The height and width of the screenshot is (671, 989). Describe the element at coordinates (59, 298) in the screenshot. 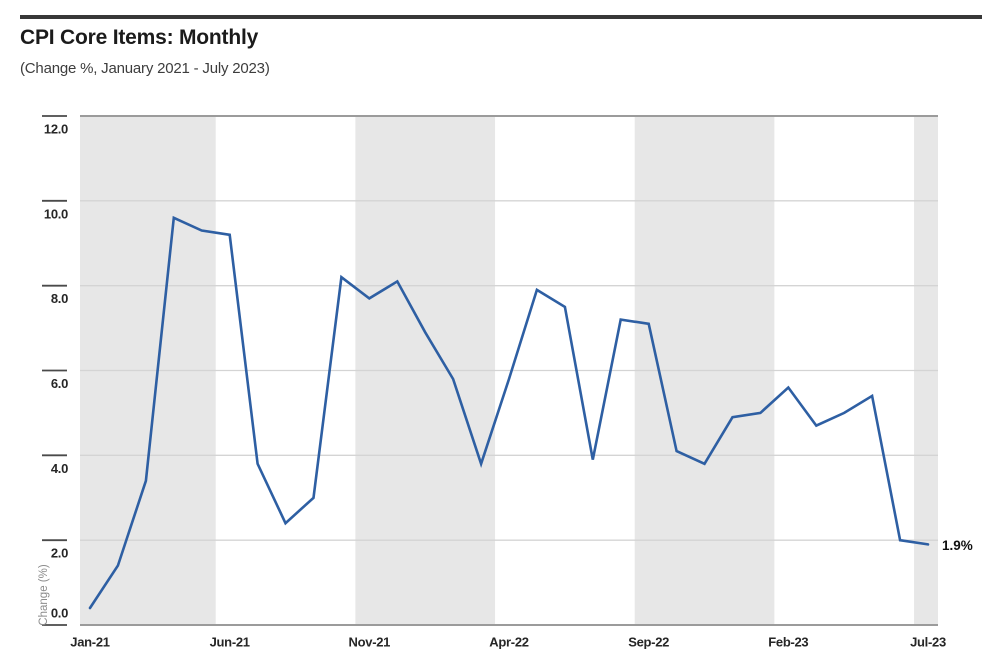

I see `y-tick-label: 8.0` at that location.